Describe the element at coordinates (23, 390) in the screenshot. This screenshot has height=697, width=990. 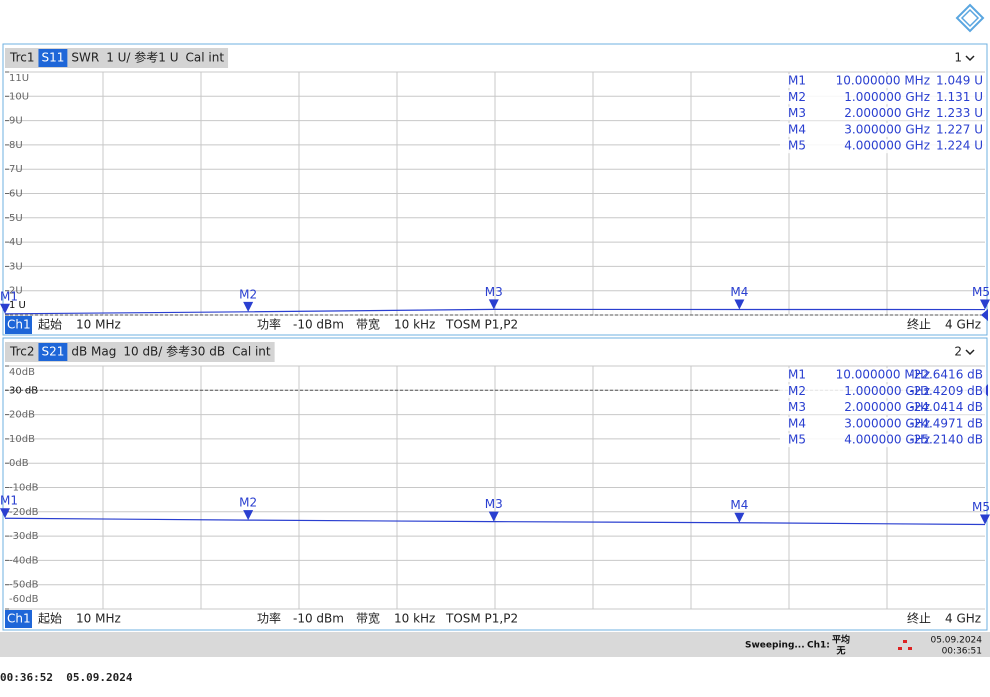
I see `y-tick-label: 30 dB` at that location.